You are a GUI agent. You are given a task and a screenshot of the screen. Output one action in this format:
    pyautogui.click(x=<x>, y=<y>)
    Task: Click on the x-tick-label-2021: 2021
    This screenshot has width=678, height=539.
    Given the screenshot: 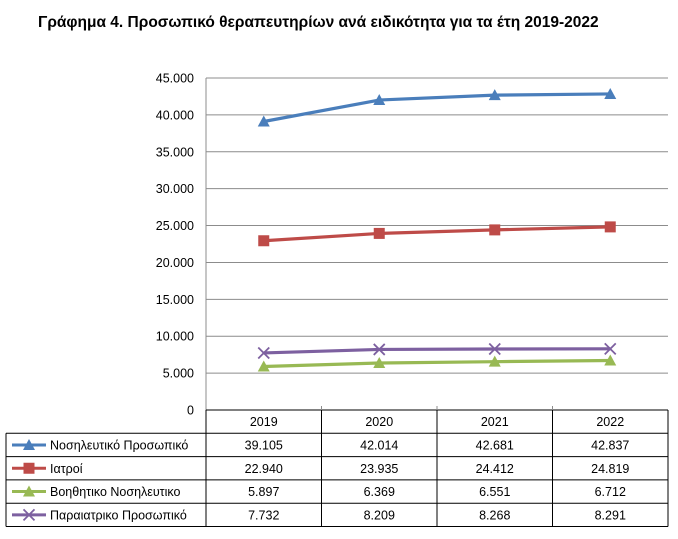 What is the action you would take?
    pyautogui.click(x=495, y=422)
    